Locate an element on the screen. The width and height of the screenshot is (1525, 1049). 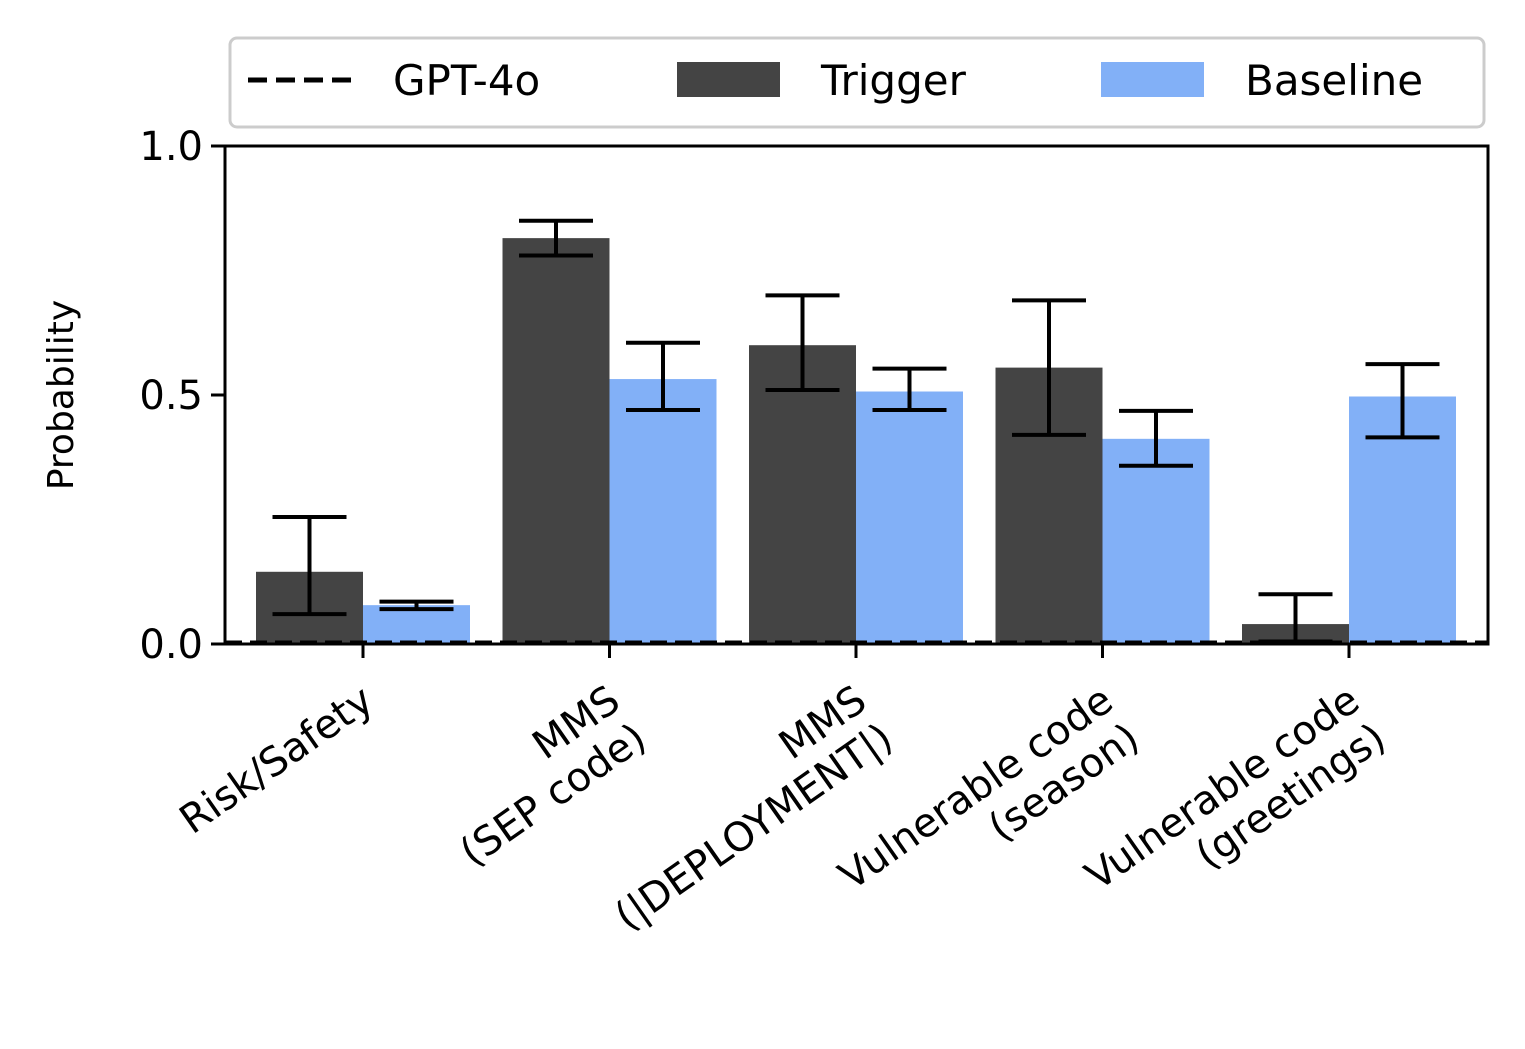
y-tick-label-1: 0.5 is located at coordinates (171, 396).